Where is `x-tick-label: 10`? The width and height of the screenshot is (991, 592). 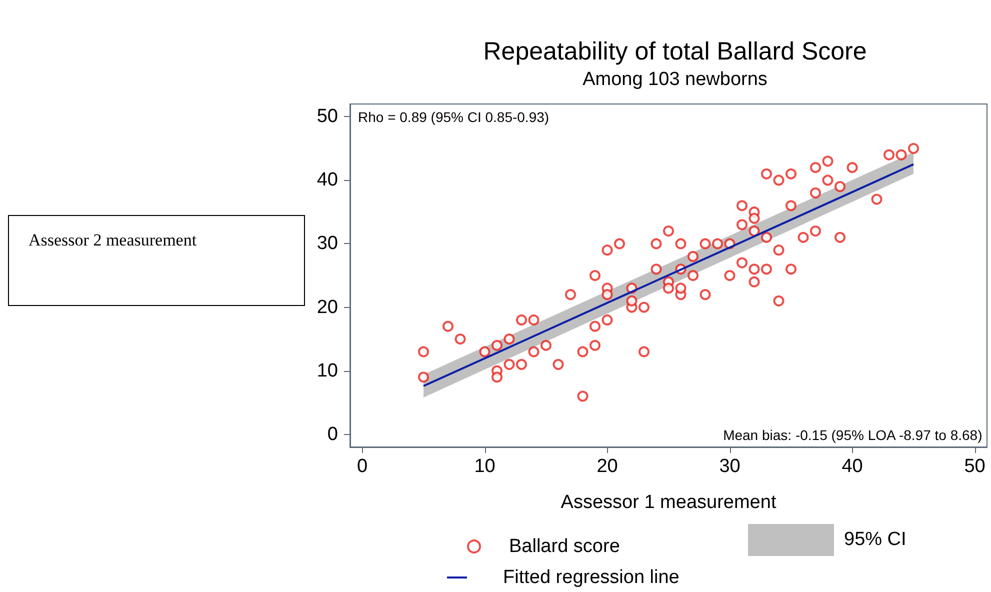 x-tick-label: 10 is located at coordinates (485, 466).